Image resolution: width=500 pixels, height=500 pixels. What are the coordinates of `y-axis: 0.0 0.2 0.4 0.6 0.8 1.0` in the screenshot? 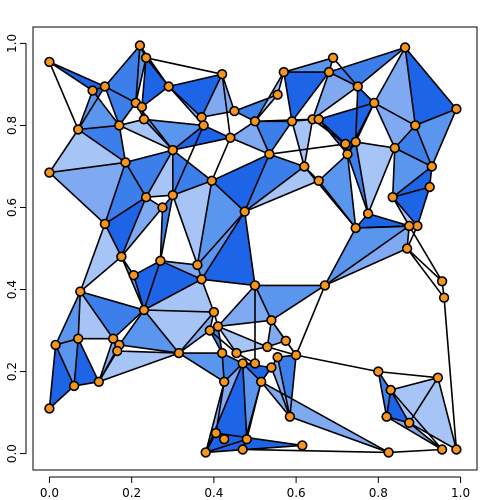 It's located at (16, 248).